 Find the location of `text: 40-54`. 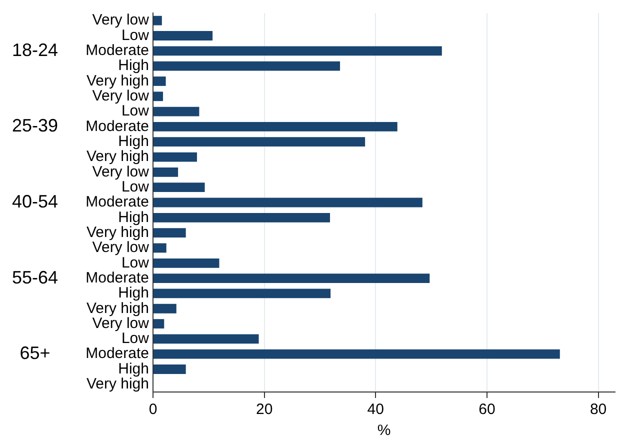

text: 40-54 is located at coordinates (35, 201).